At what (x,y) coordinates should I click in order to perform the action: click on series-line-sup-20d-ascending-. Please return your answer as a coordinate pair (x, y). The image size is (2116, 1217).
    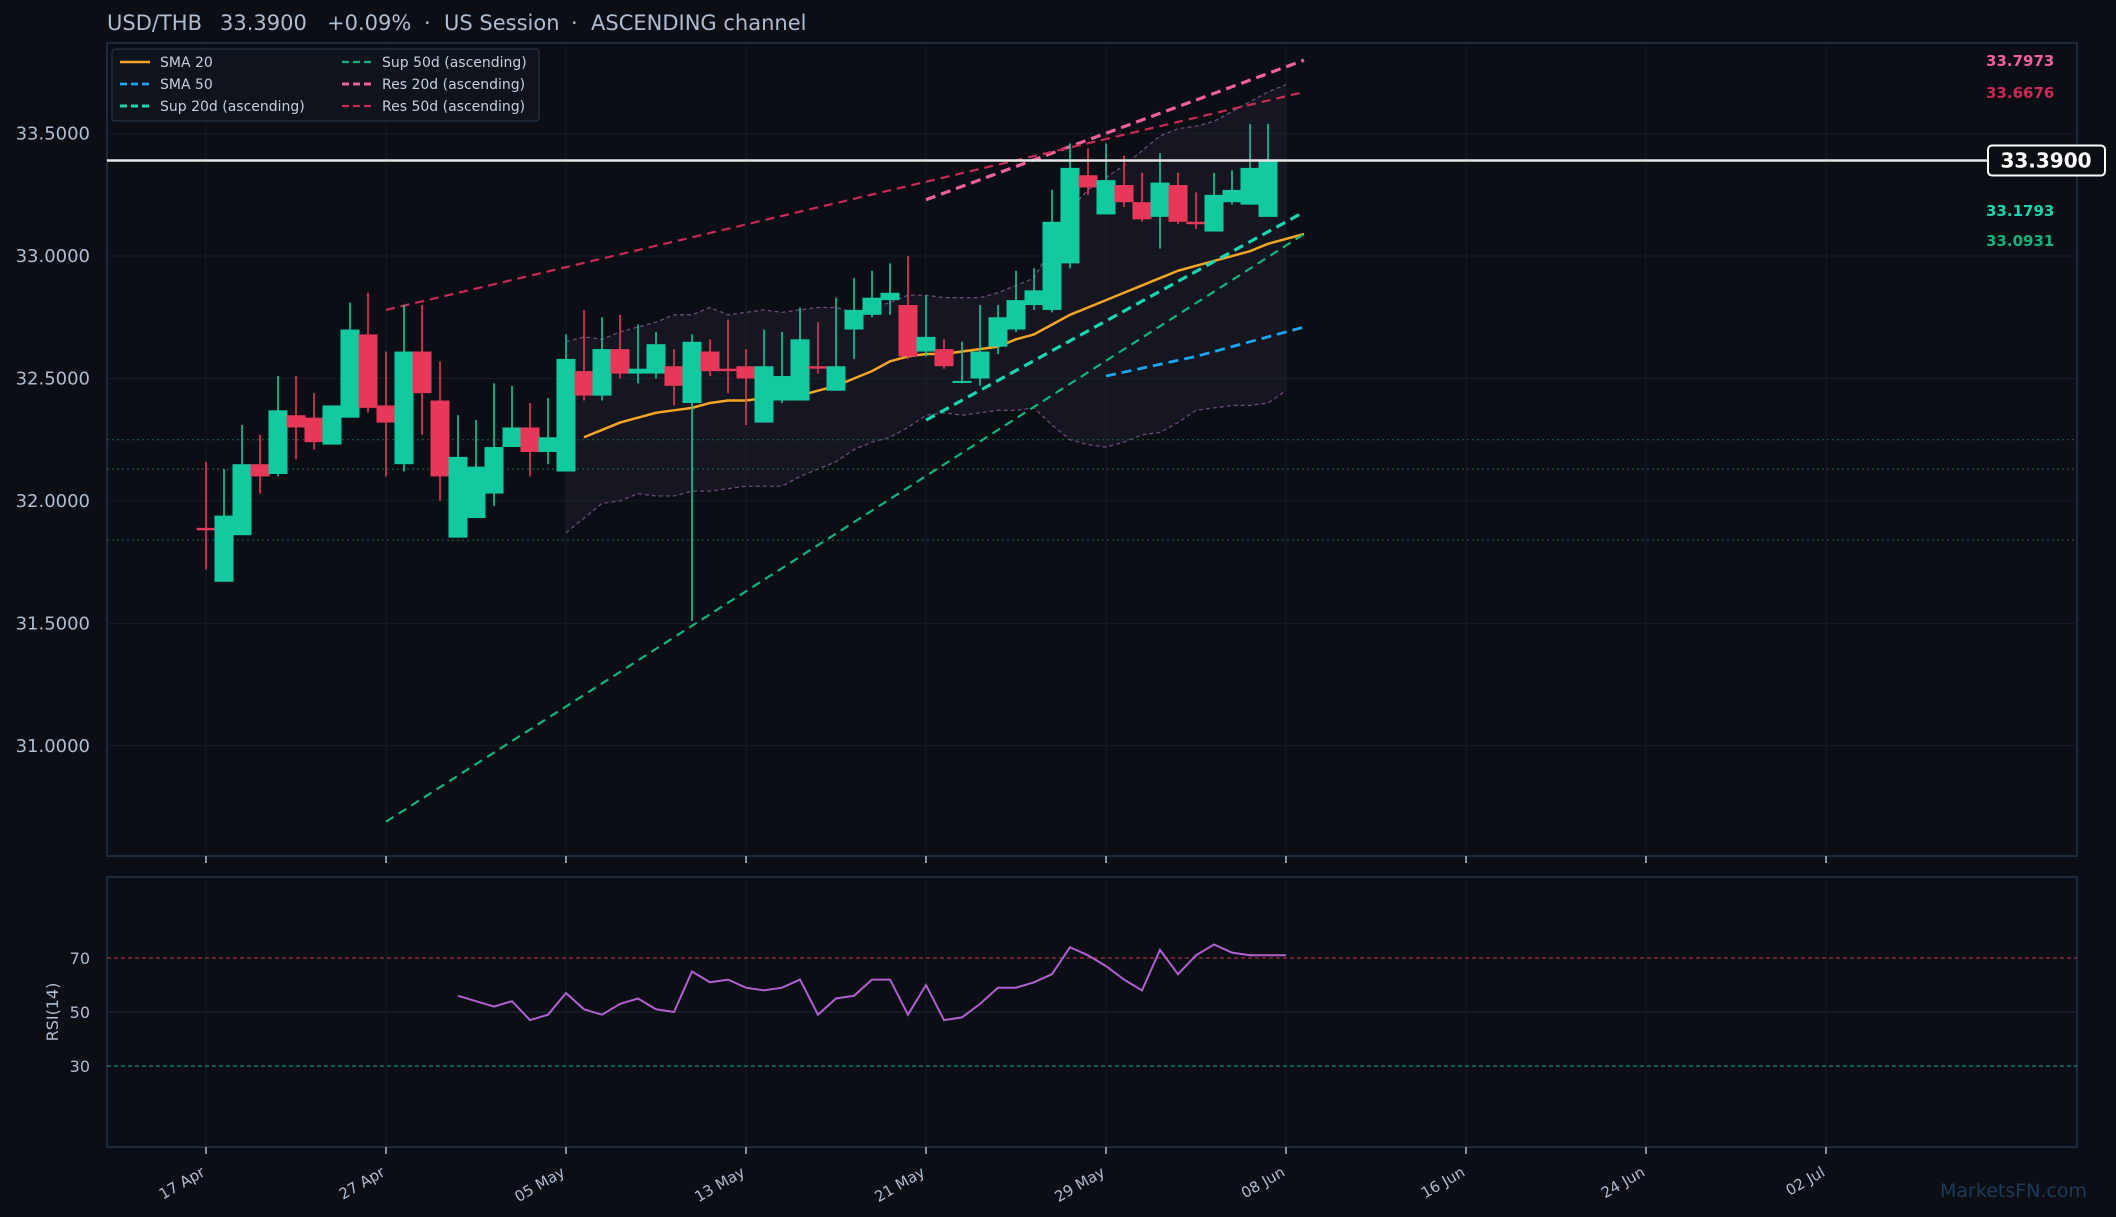
    Looking at the image, I should click on (1115, 316).